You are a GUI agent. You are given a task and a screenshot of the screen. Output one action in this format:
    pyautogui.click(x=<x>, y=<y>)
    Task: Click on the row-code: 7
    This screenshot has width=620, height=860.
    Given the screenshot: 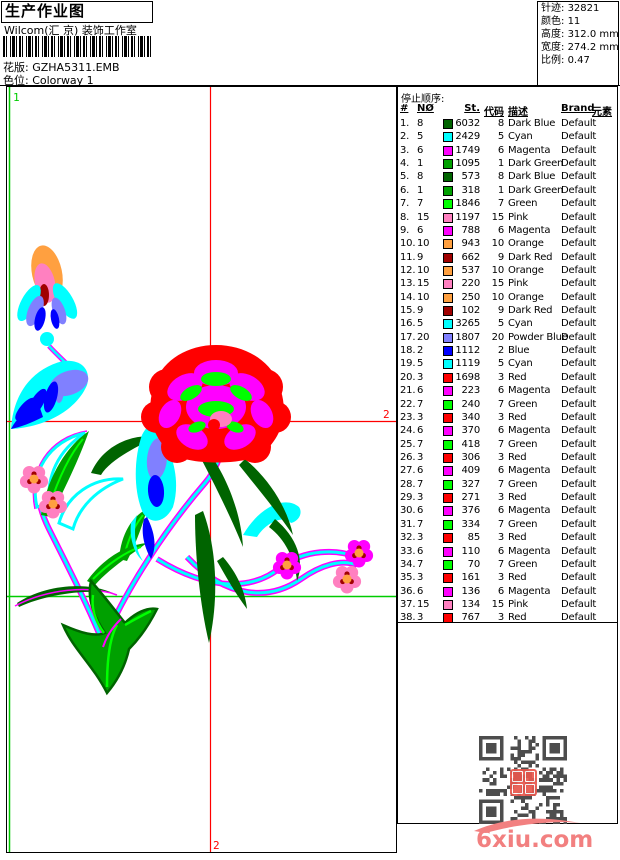 What is the action you would take?
    pyautogui.click(x=500, y=484)
    